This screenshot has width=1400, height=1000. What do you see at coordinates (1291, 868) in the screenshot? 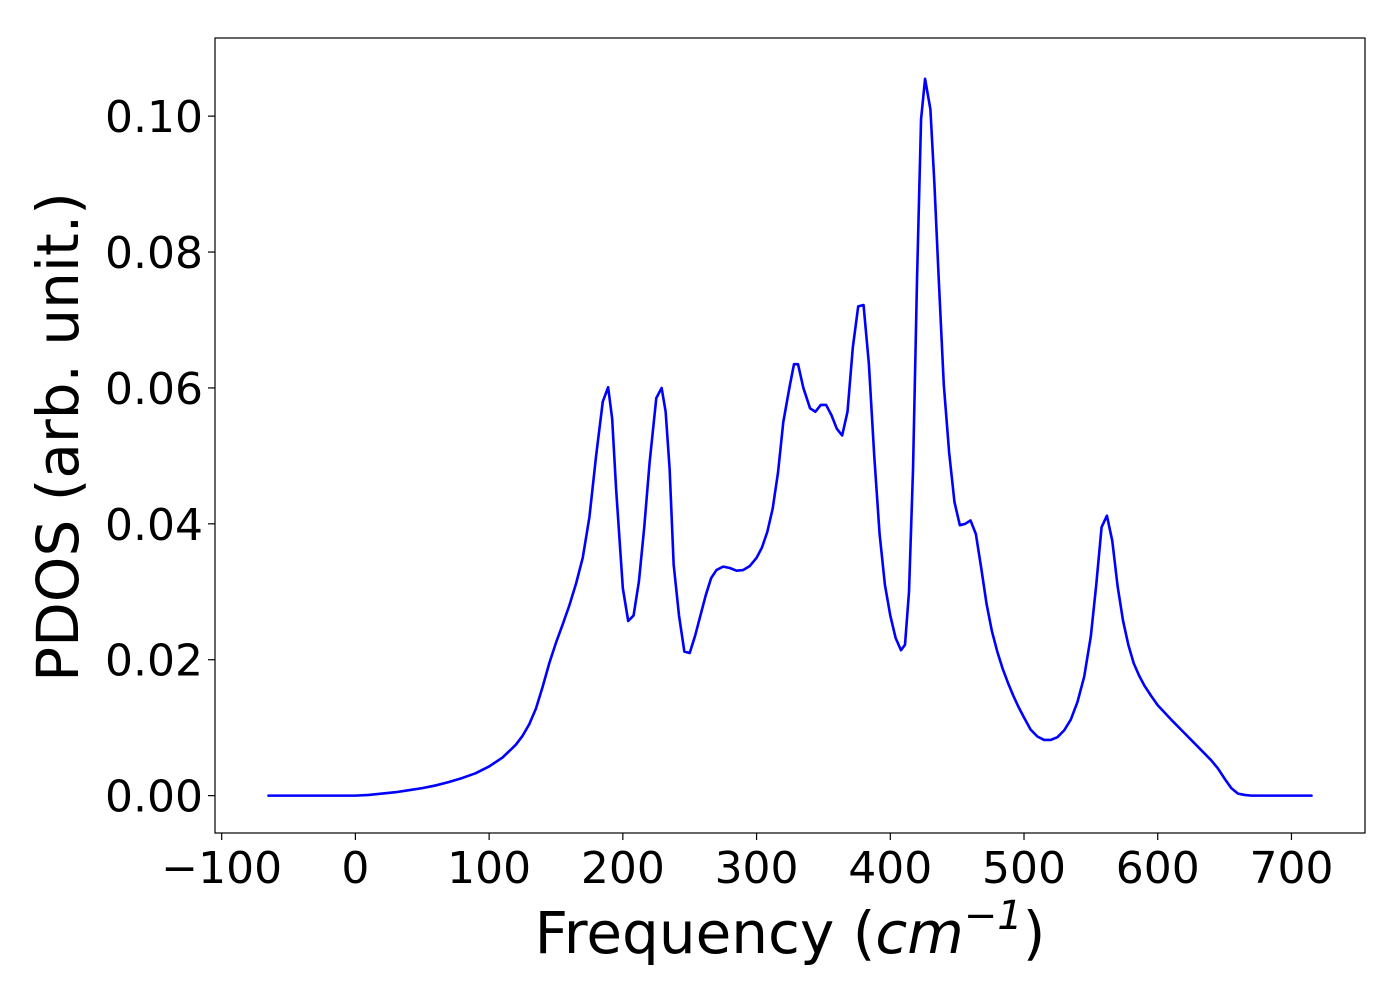
I see `x-tick-label: 700` at bounding box center [1291, 868].